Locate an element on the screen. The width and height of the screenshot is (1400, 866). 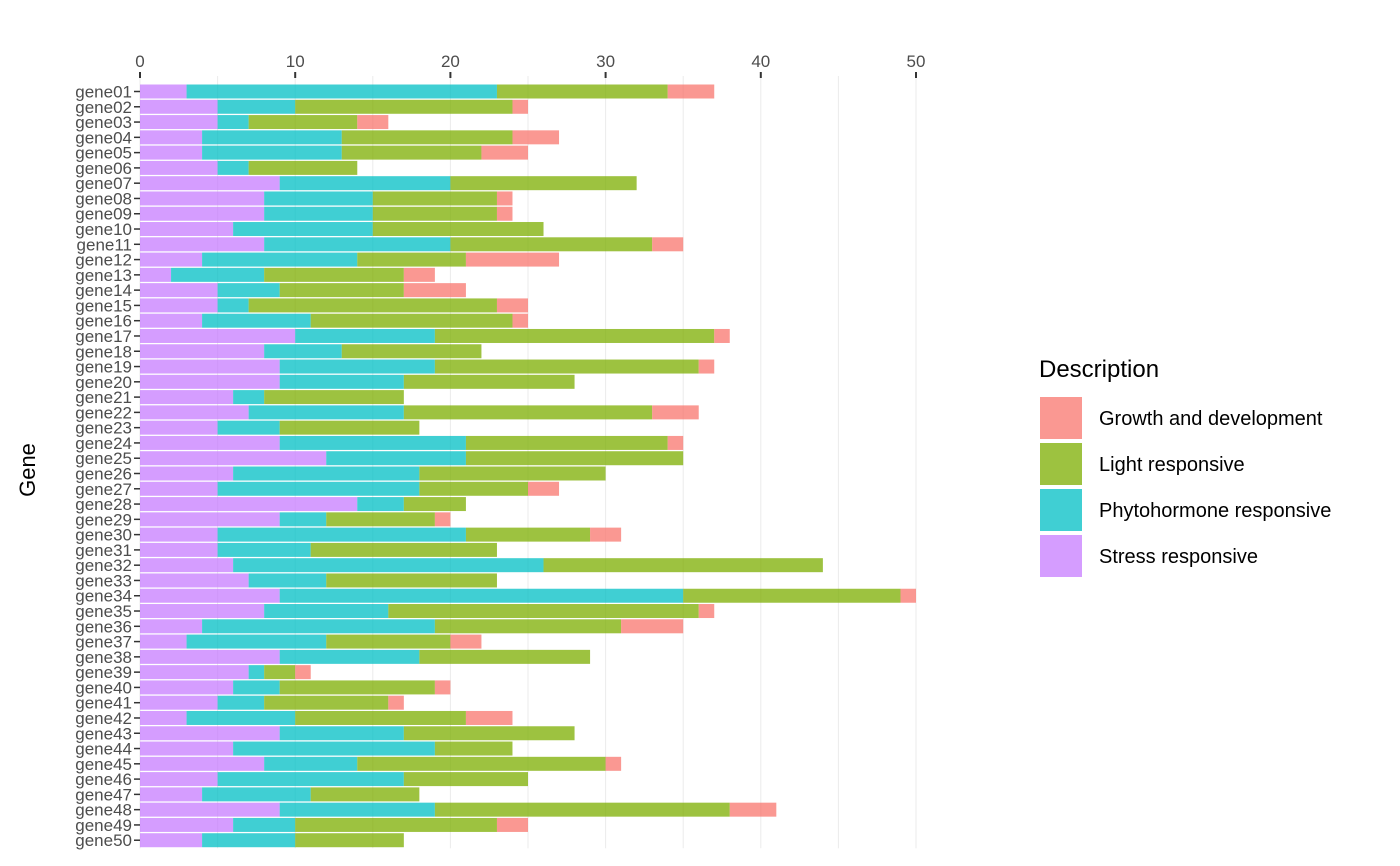
gene-label: gene16 is located at coordinates (103, 321).